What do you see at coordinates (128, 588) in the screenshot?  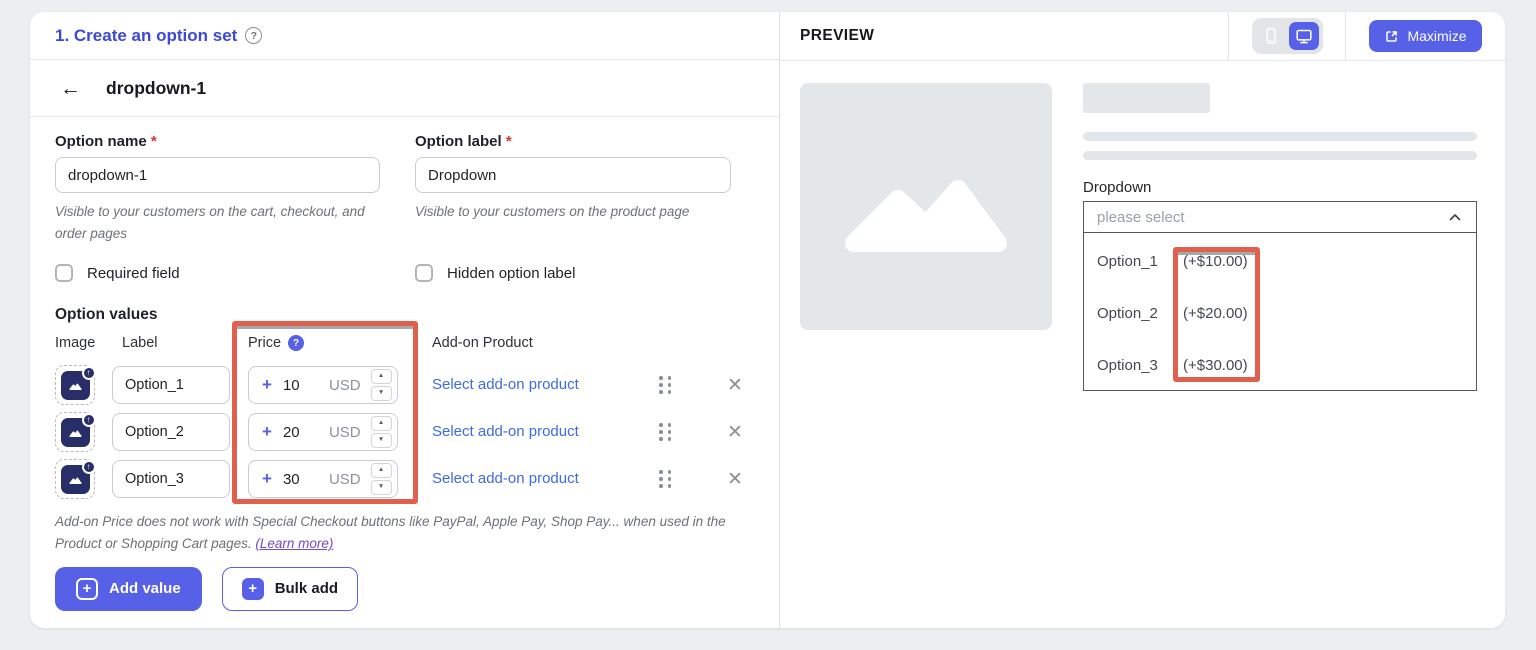 I see `add-value-button: + Add value` at bounding box center [128, 588].